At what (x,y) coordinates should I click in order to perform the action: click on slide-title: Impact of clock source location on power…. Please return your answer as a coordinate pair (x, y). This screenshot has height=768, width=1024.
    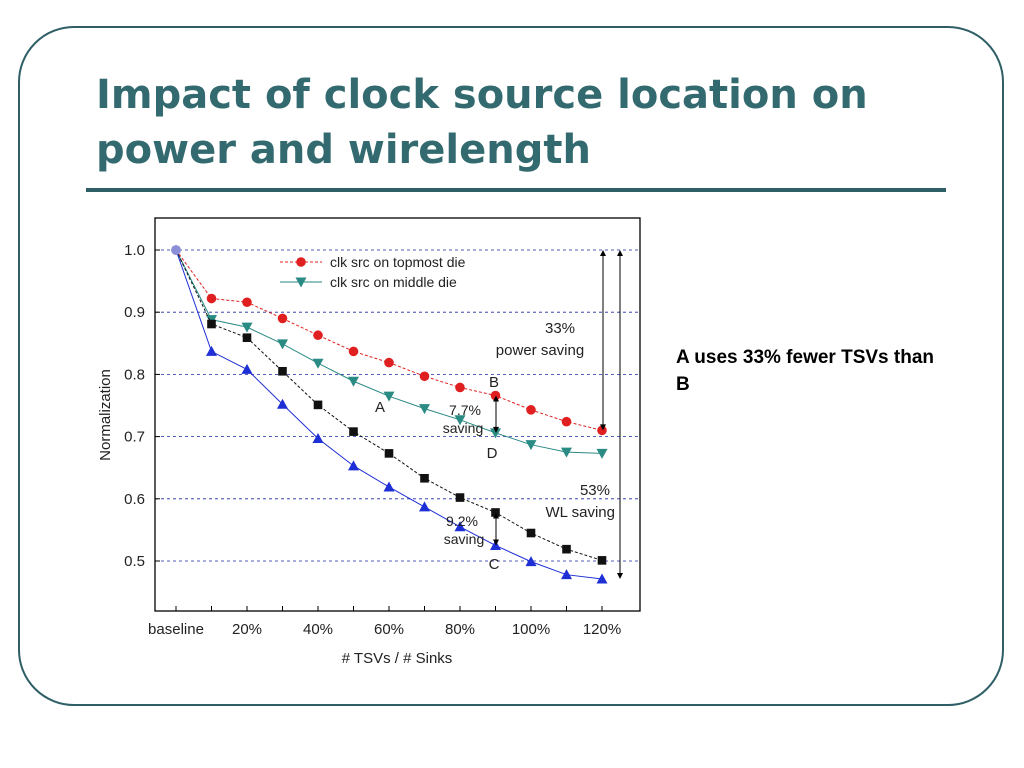
    Looking at the image, I should click on (482, 122).